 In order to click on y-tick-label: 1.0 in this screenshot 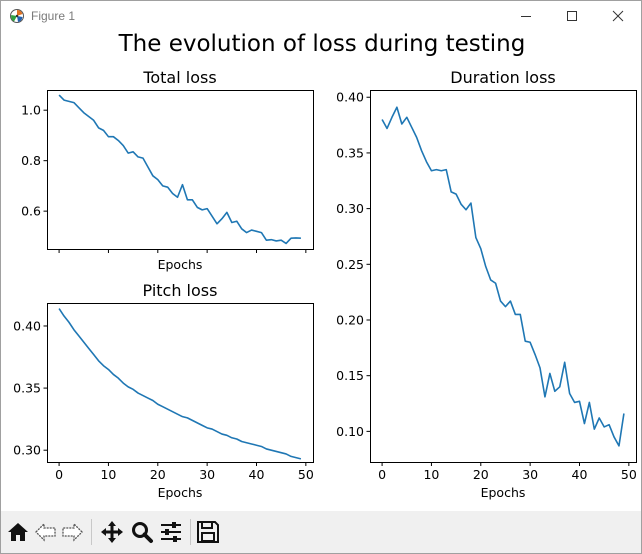, I will do `click(31, 110)`.